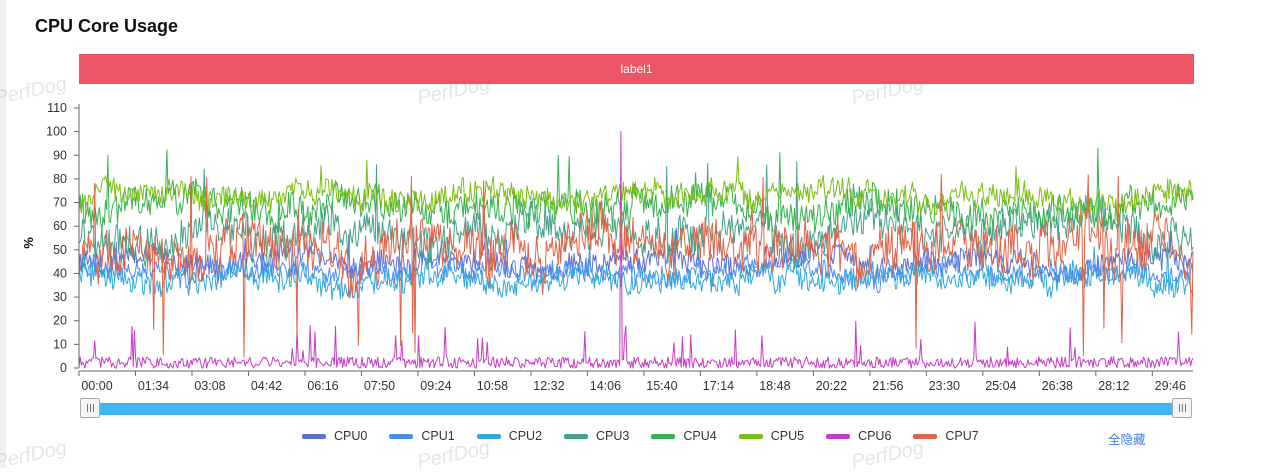  What do you see at coordinates (60, 250) in the screenshot?
I see `y-tick-label: 50` at bounding box center [60, 250].